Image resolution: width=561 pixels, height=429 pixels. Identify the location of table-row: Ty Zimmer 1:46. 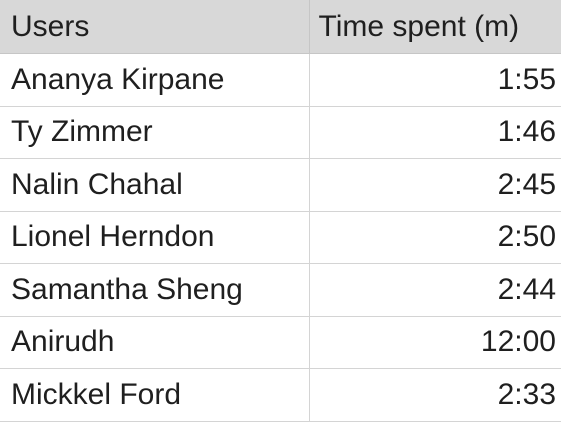
(280, 132).